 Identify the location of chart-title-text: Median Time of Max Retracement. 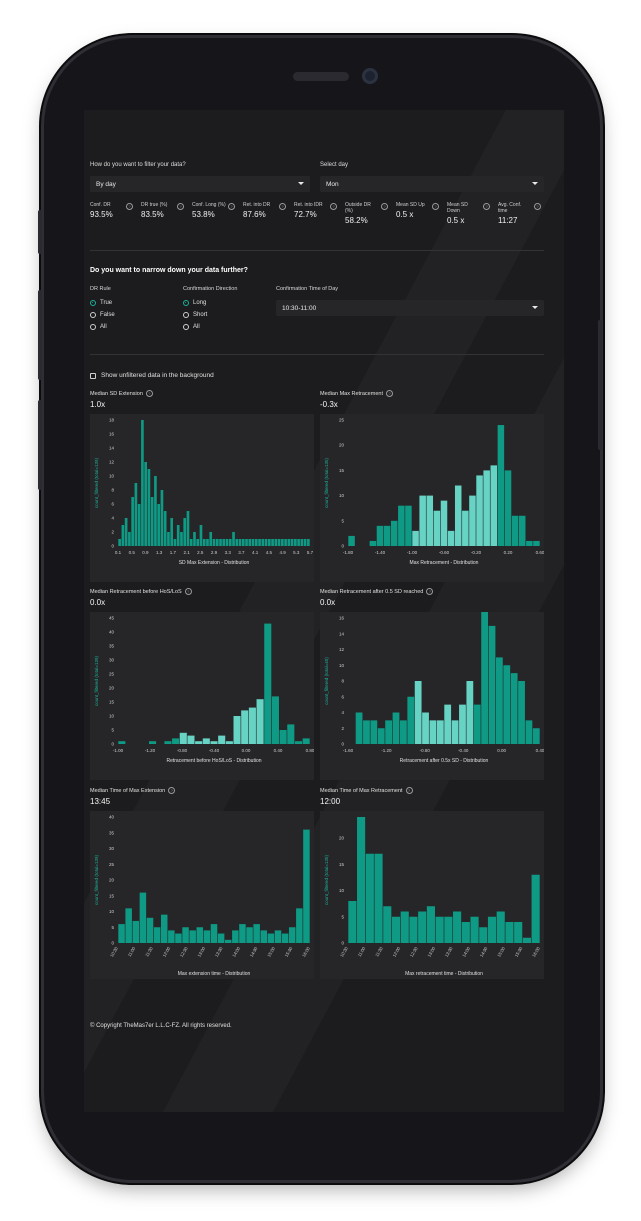
(361, 790).